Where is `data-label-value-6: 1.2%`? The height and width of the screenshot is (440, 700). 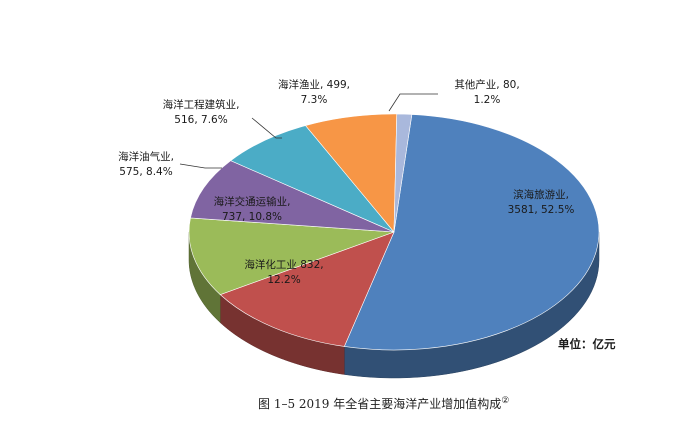 data-label-value-6: 1.2% is located at coordinates (487, 100).